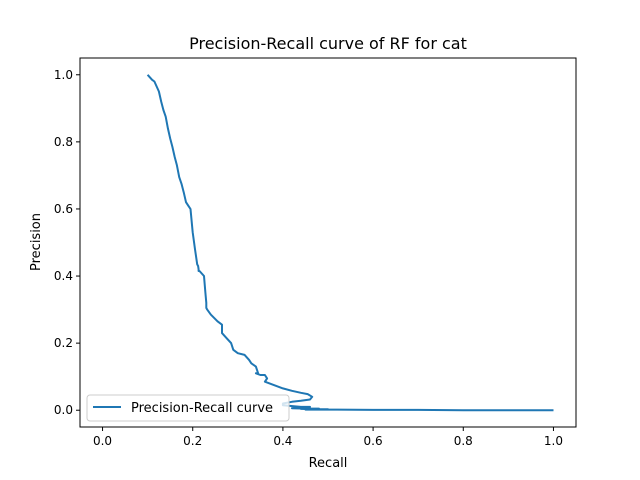 Image resolution: width=640 pixels, height=480 pixels. I want to click on legend-box, so click(188, 408).